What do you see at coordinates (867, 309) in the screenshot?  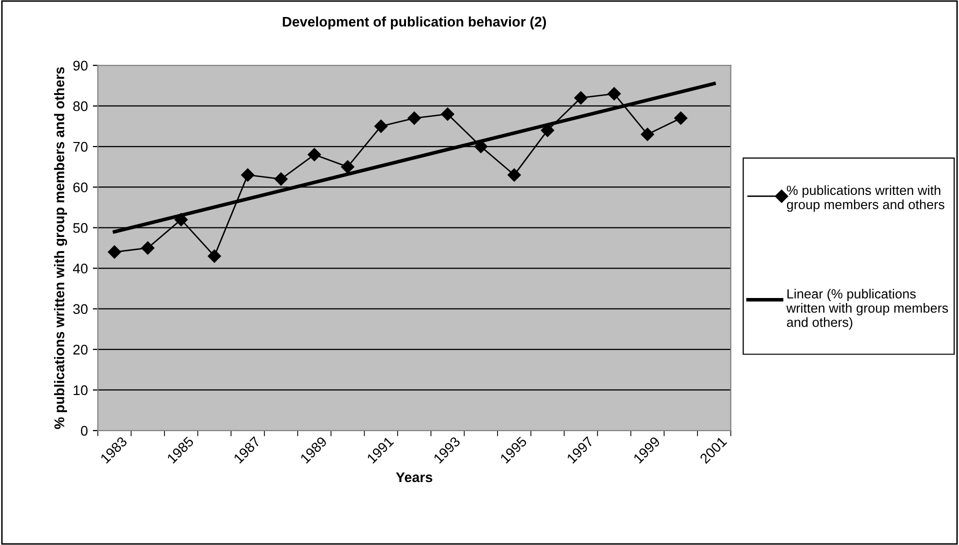 I see `legend-label: Linear (% publications written with group members and others)` at bounding box center [867, 309].